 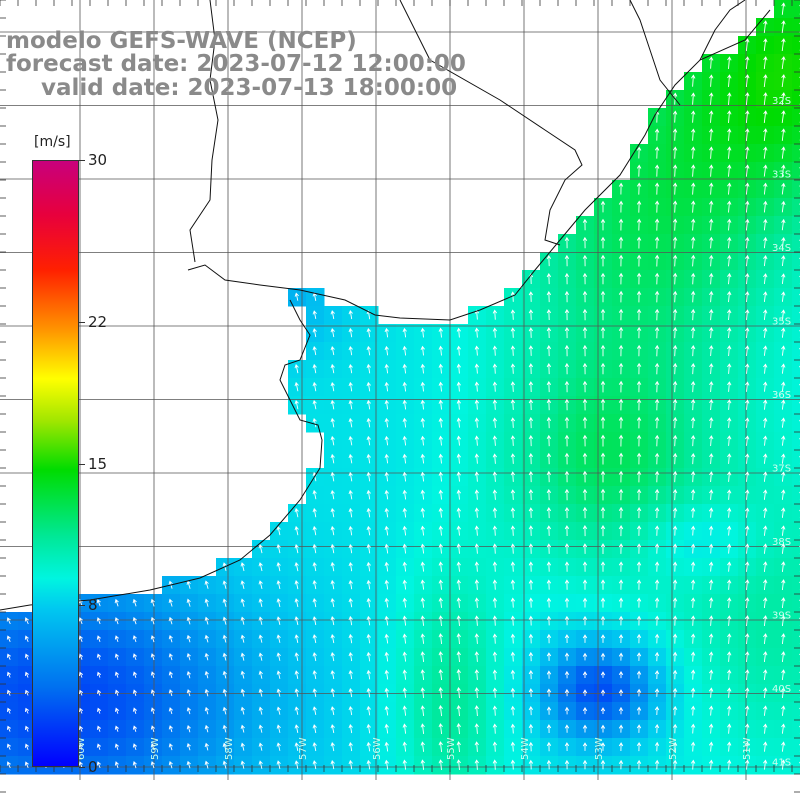 What do you see at coordinates (414, 748) in the screenshot?
I see `longitude-labels: 60W 59W 58W 57W 56W 55W 54W 53W 52W 51W` at bounding box center [414, 748].